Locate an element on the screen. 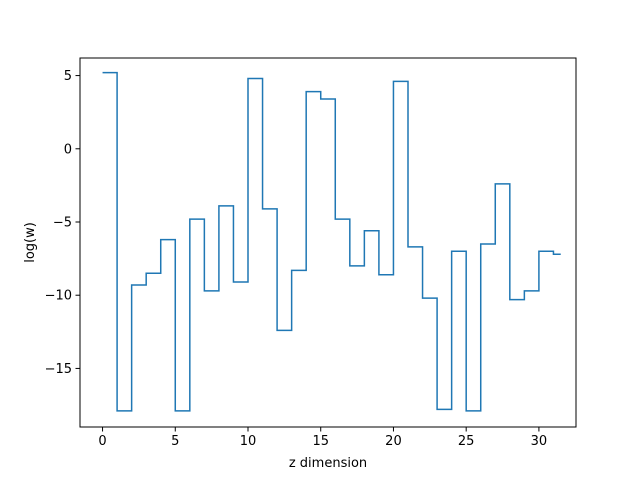 The height and width of the screenshot is (480, 640). x-tick-label: 30 is located at coordinates (539, 441).